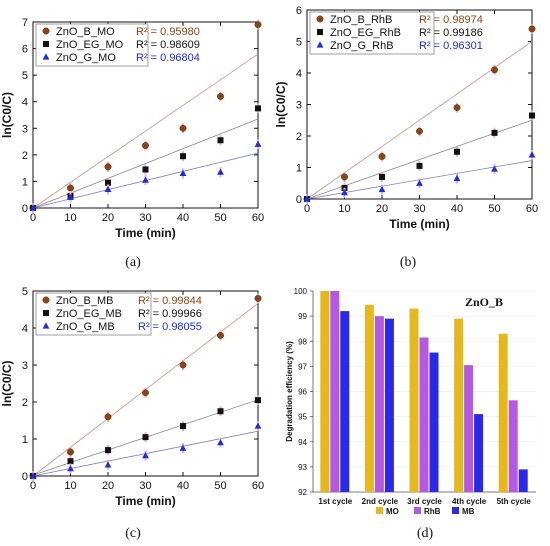 The width and height of the screenshot is (550, 546). I want to click on category-label: 5th cycle, so click(514, 501).